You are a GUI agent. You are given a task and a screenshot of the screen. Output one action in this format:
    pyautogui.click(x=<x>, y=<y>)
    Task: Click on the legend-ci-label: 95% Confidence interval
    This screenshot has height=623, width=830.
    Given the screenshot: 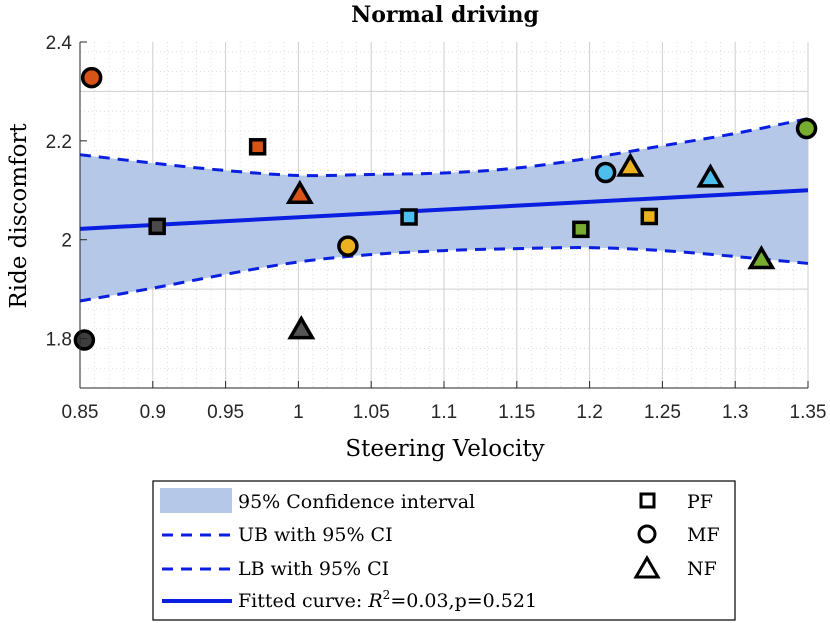 What is the action you would take?
    pyautogui.click(x=356, y=502)
    